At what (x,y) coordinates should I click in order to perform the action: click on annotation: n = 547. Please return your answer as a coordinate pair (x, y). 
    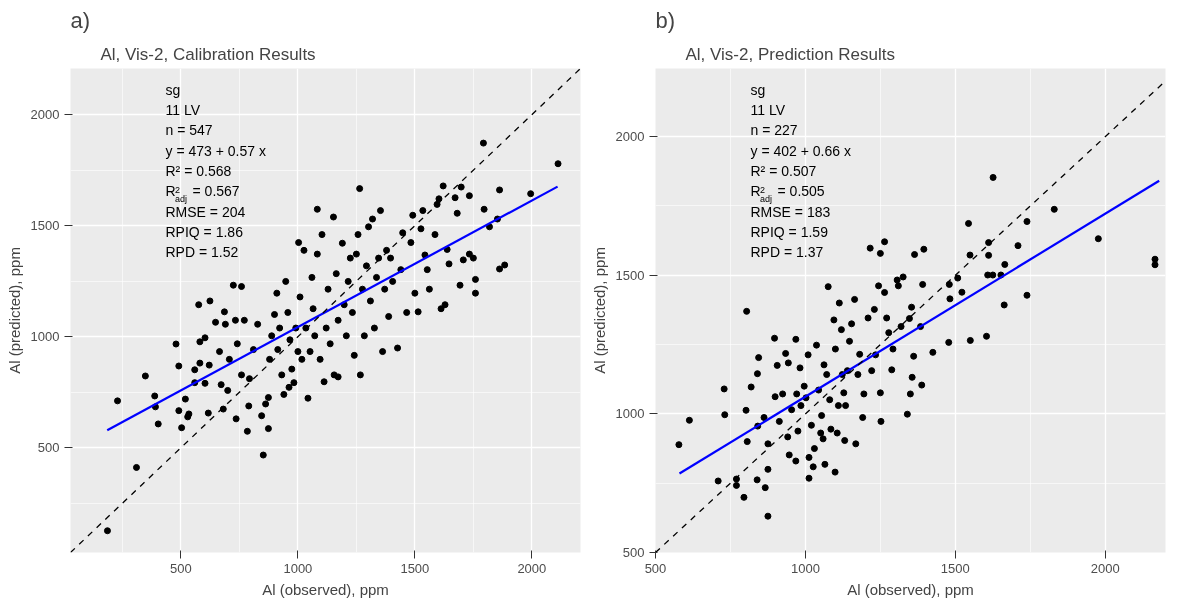
    Looking at the image, I should click on (189, 130).